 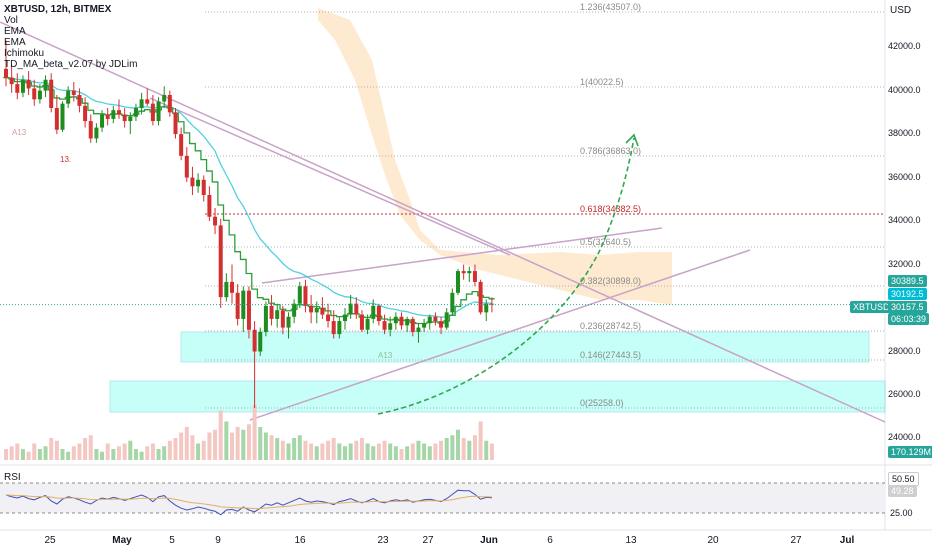 I want to click on date-tick-label: 23, so click(x=383, y=540).